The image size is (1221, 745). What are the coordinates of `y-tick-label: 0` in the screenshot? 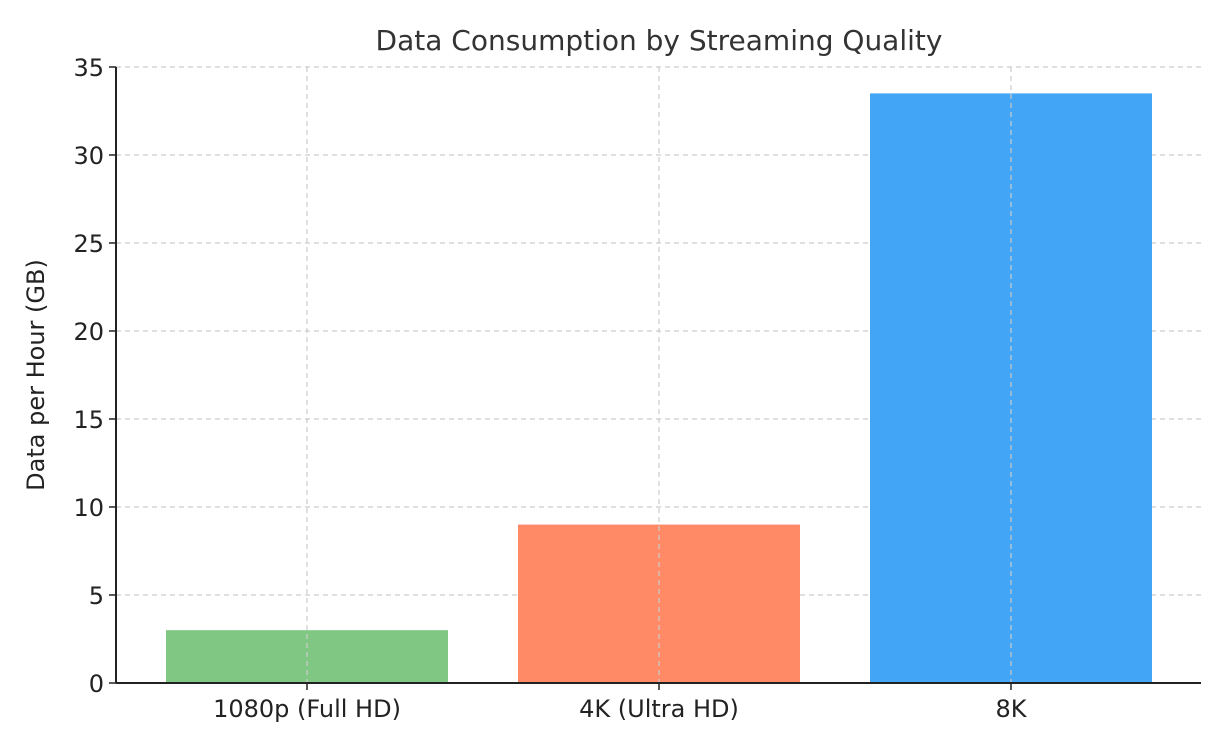 It's located at (96, 684).